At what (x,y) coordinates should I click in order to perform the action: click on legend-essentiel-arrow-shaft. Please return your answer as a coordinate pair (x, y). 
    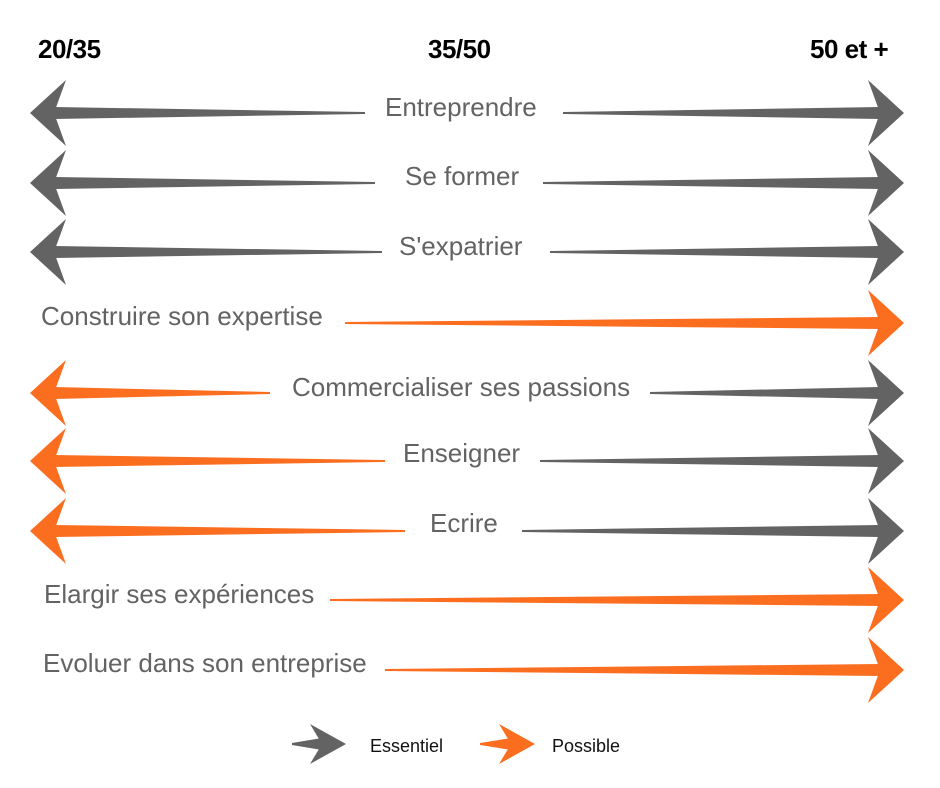
    Looking at the image, I should click on (307, 744).